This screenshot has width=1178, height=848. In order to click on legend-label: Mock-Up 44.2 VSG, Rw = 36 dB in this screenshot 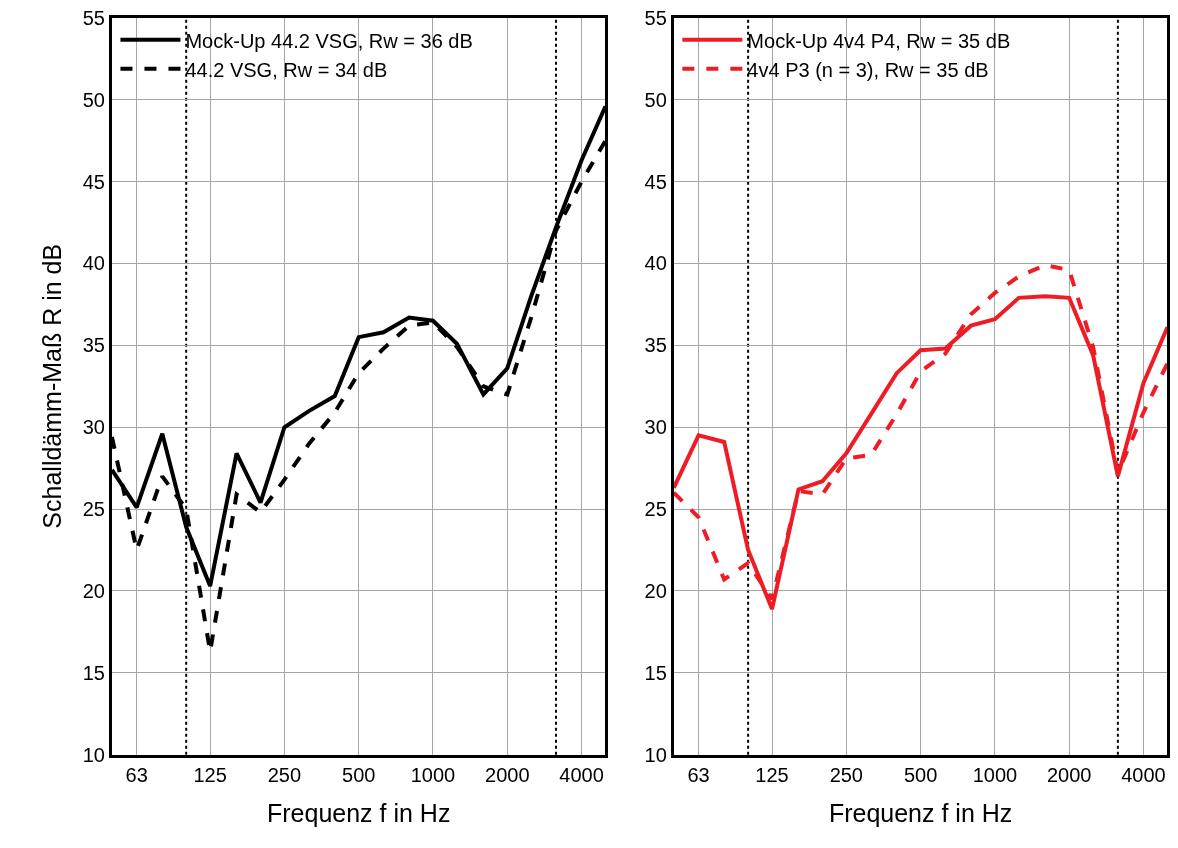, I will do `click(329, 40)`.